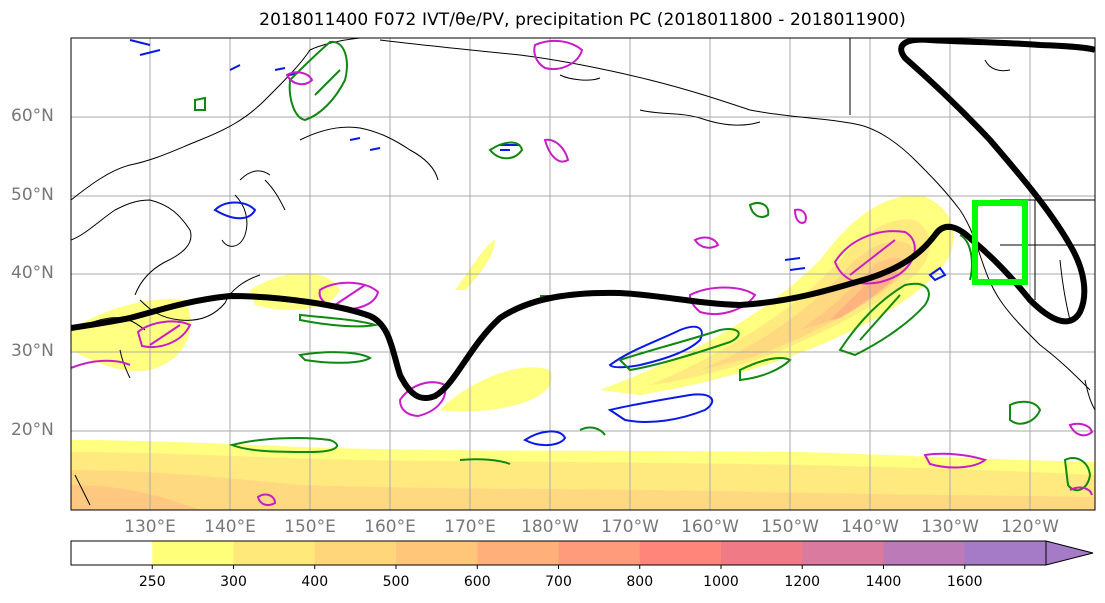 This screenshot has height=603, width=1105. I want to click on lon-label: 170°E, so click(470, 527).